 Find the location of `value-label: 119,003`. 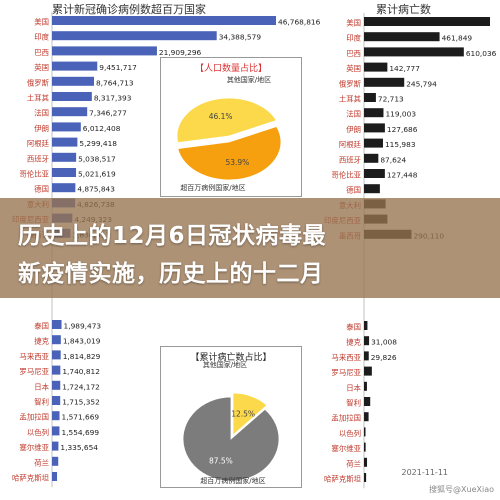

value-label: 119,003 is located at coordinates (400, 114).